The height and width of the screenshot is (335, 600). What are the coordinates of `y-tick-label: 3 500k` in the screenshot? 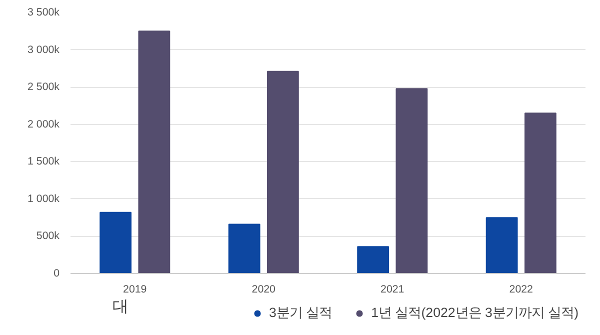 It's located at (44, 12).